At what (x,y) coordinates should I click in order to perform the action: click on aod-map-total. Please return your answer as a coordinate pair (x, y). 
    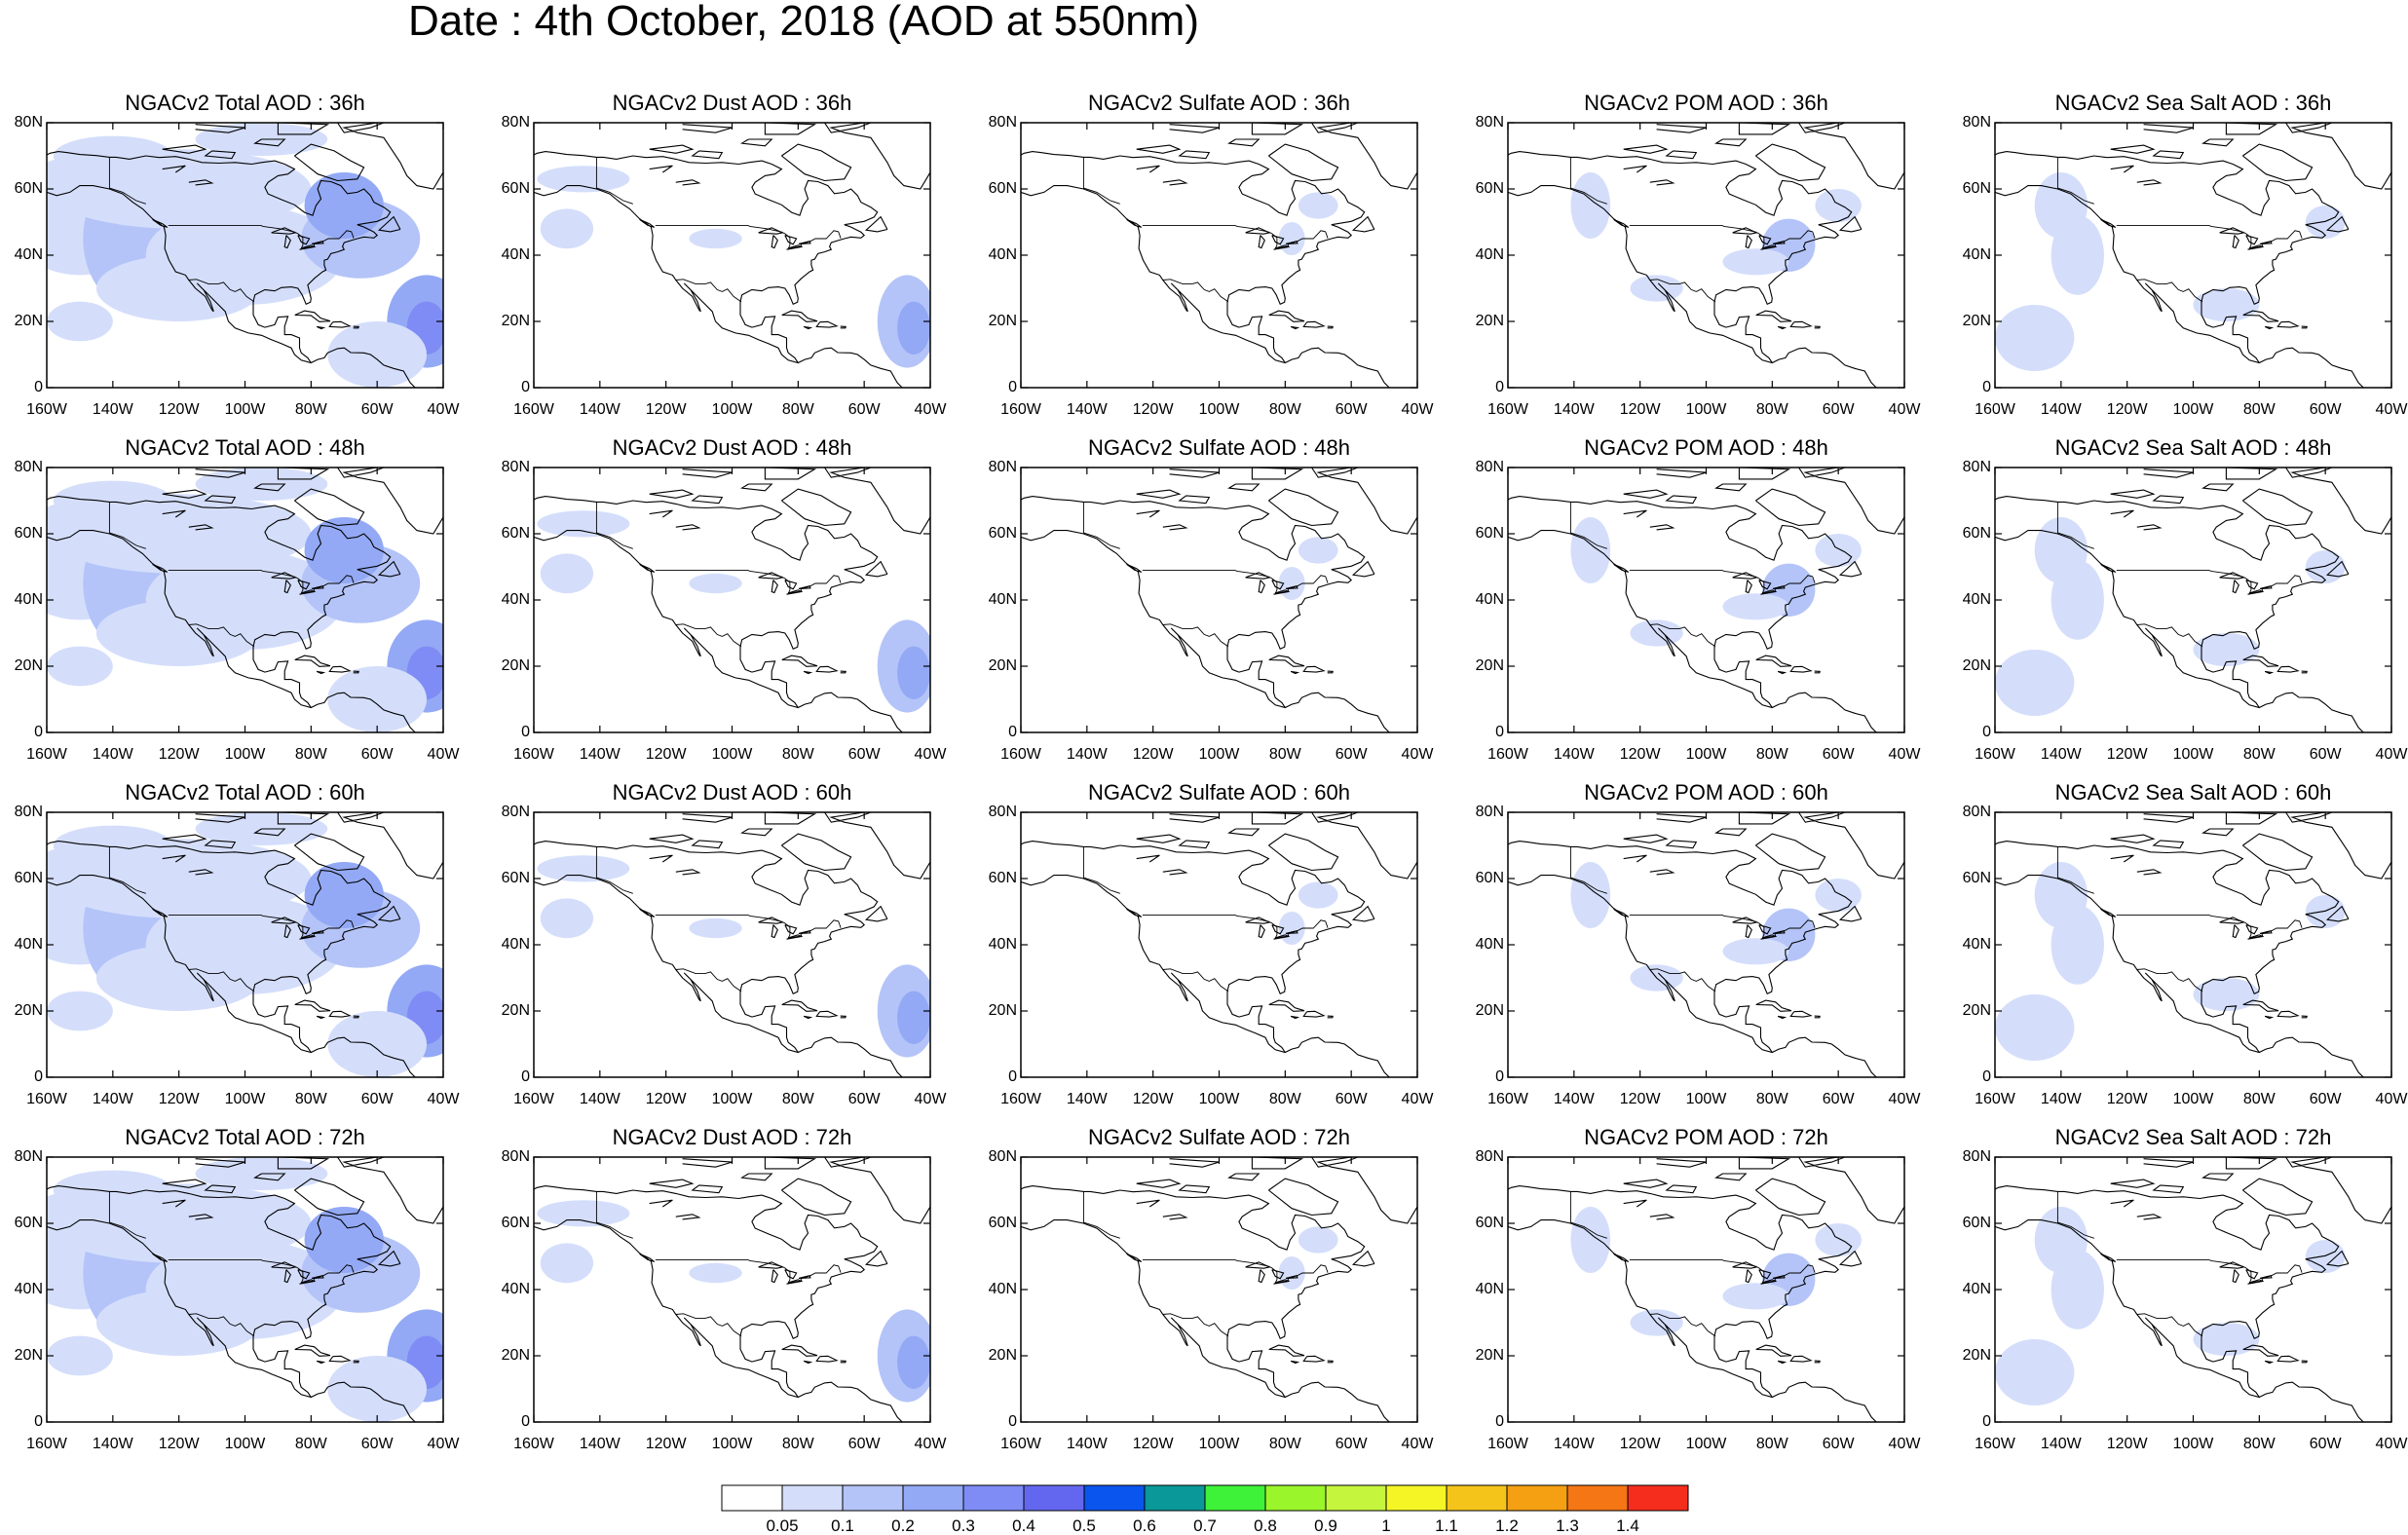
    Looking at the image, I should click on (245, 600).